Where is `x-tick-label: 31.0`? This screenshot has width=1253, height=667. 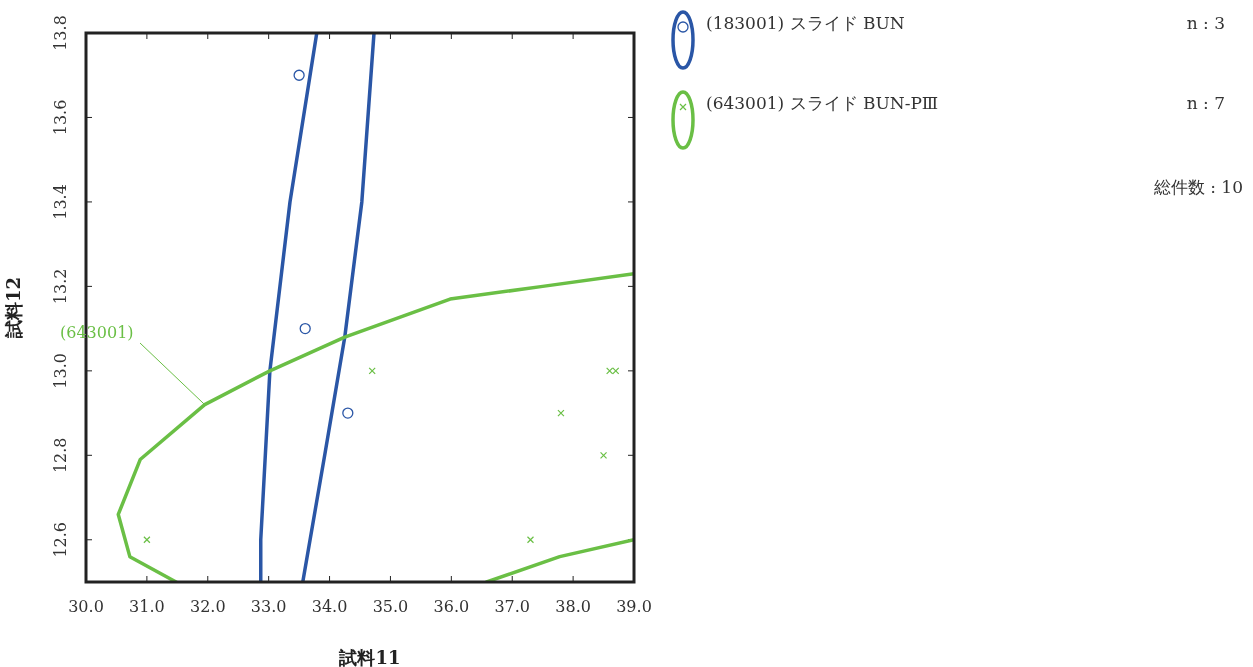
x-tick-label: 31.0 is located at coordinates (147, 606).